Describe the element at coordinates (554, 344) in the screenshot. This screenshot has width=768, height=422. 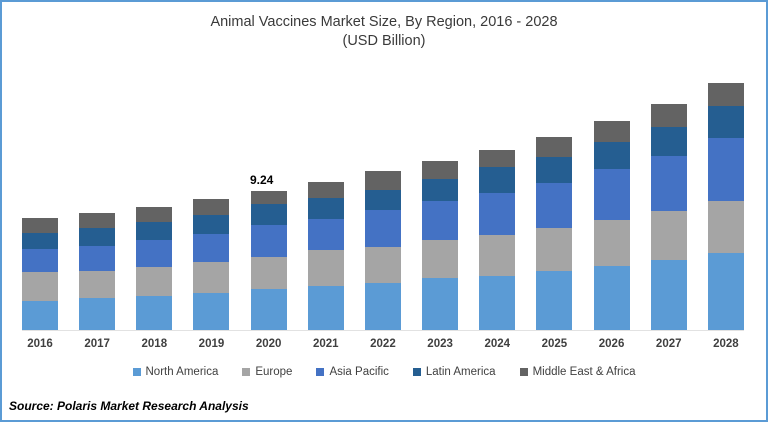
I see `x-axis-label-2025: 2025` at that location.